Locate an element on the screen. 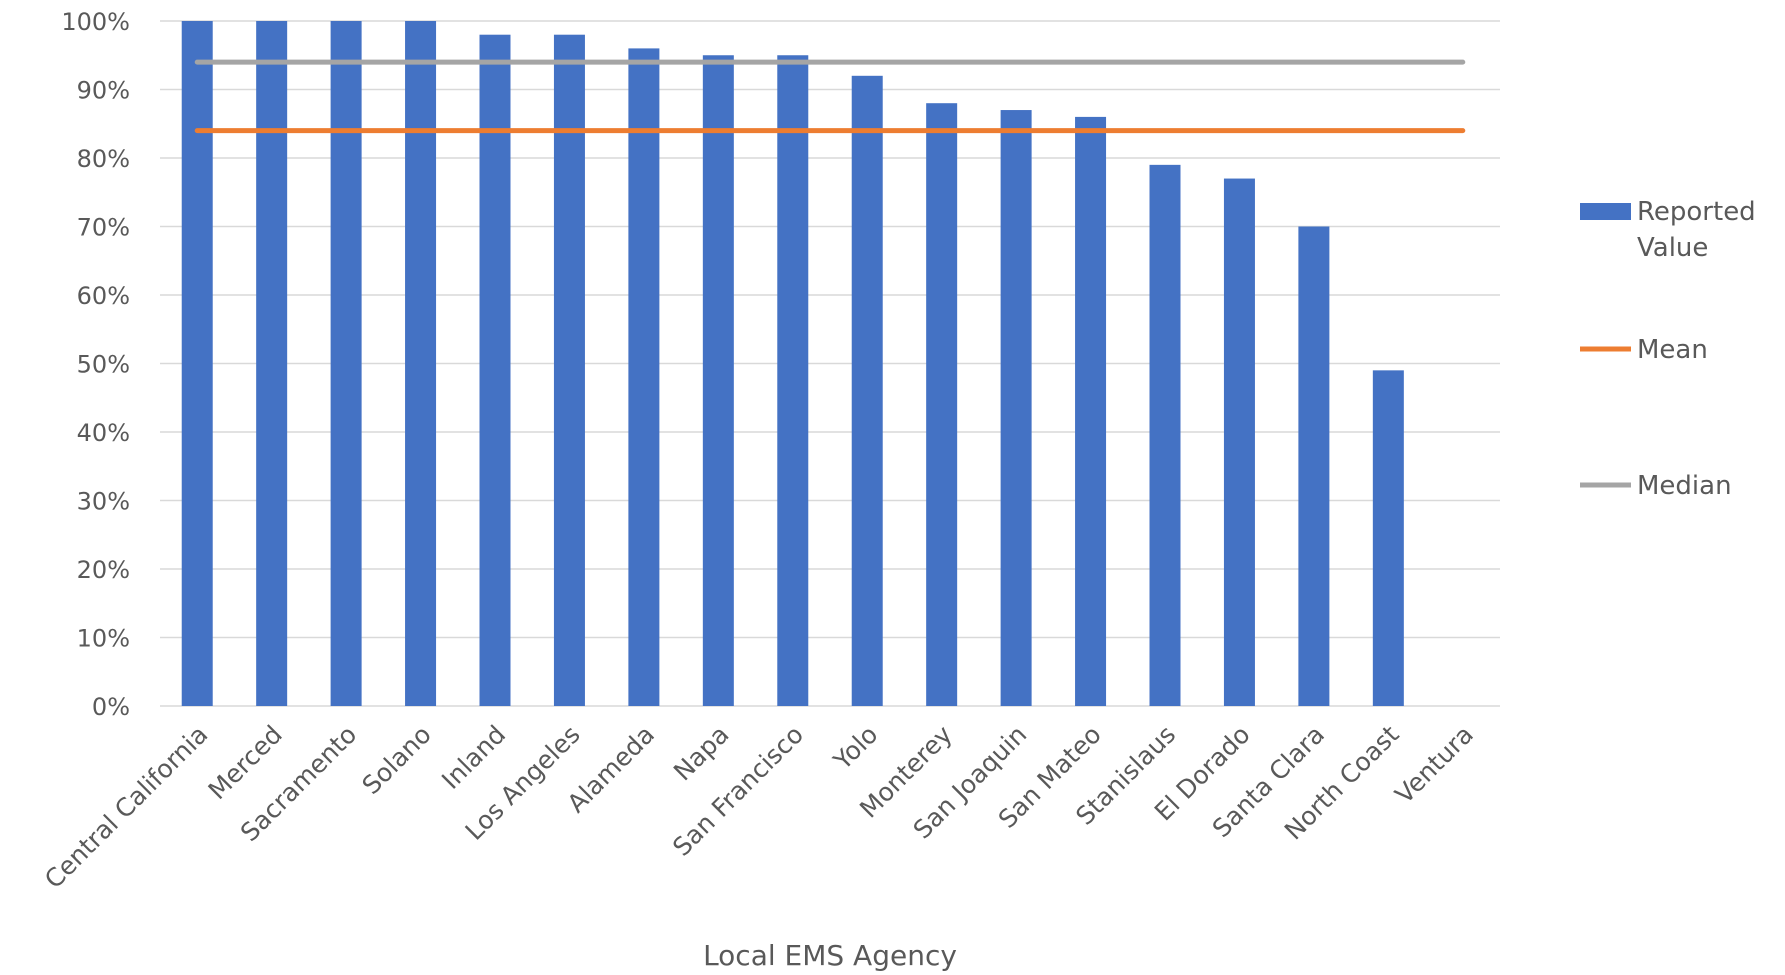 The width and height of the screenshot is (1785, 975). bar-merced is located at coordinates (272, 363).